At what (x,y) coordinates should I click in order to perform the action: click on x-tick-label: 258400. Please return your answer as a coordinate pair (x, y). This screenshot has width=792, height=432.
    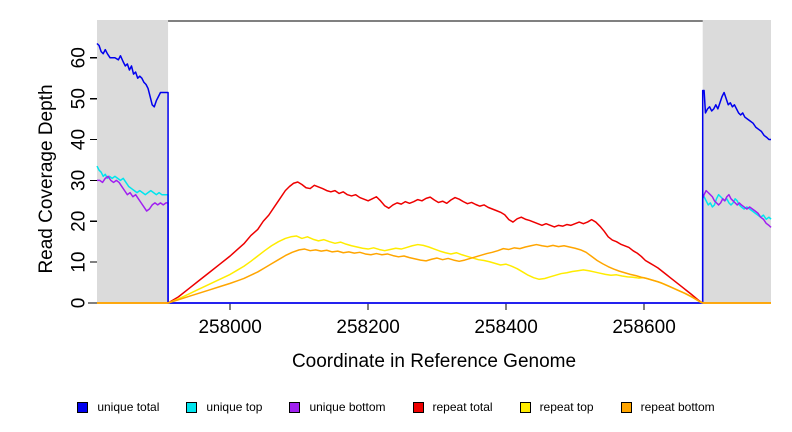
    Looking at the image, I should click on (505, 327).